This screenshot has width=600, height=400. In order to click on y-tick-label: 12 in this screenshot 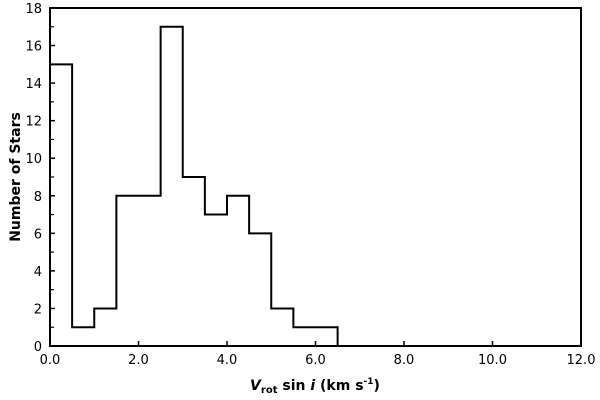, I will do `click(33, 122)`.